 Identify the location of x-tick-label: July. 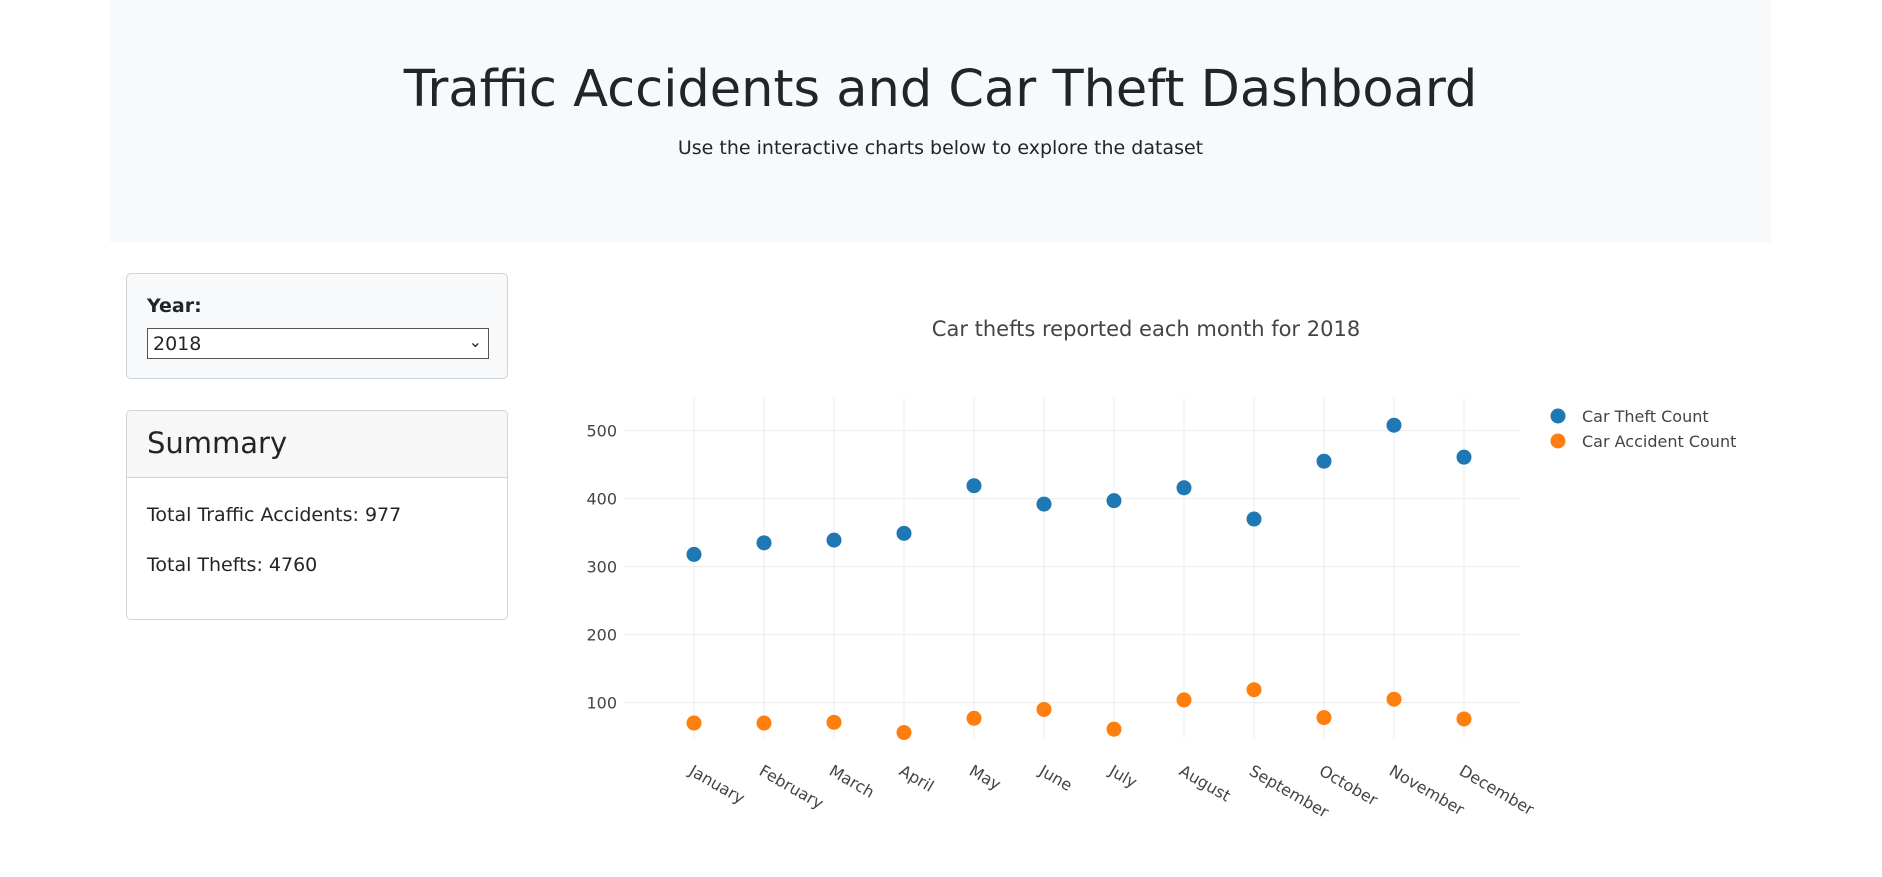
(1122, 776).